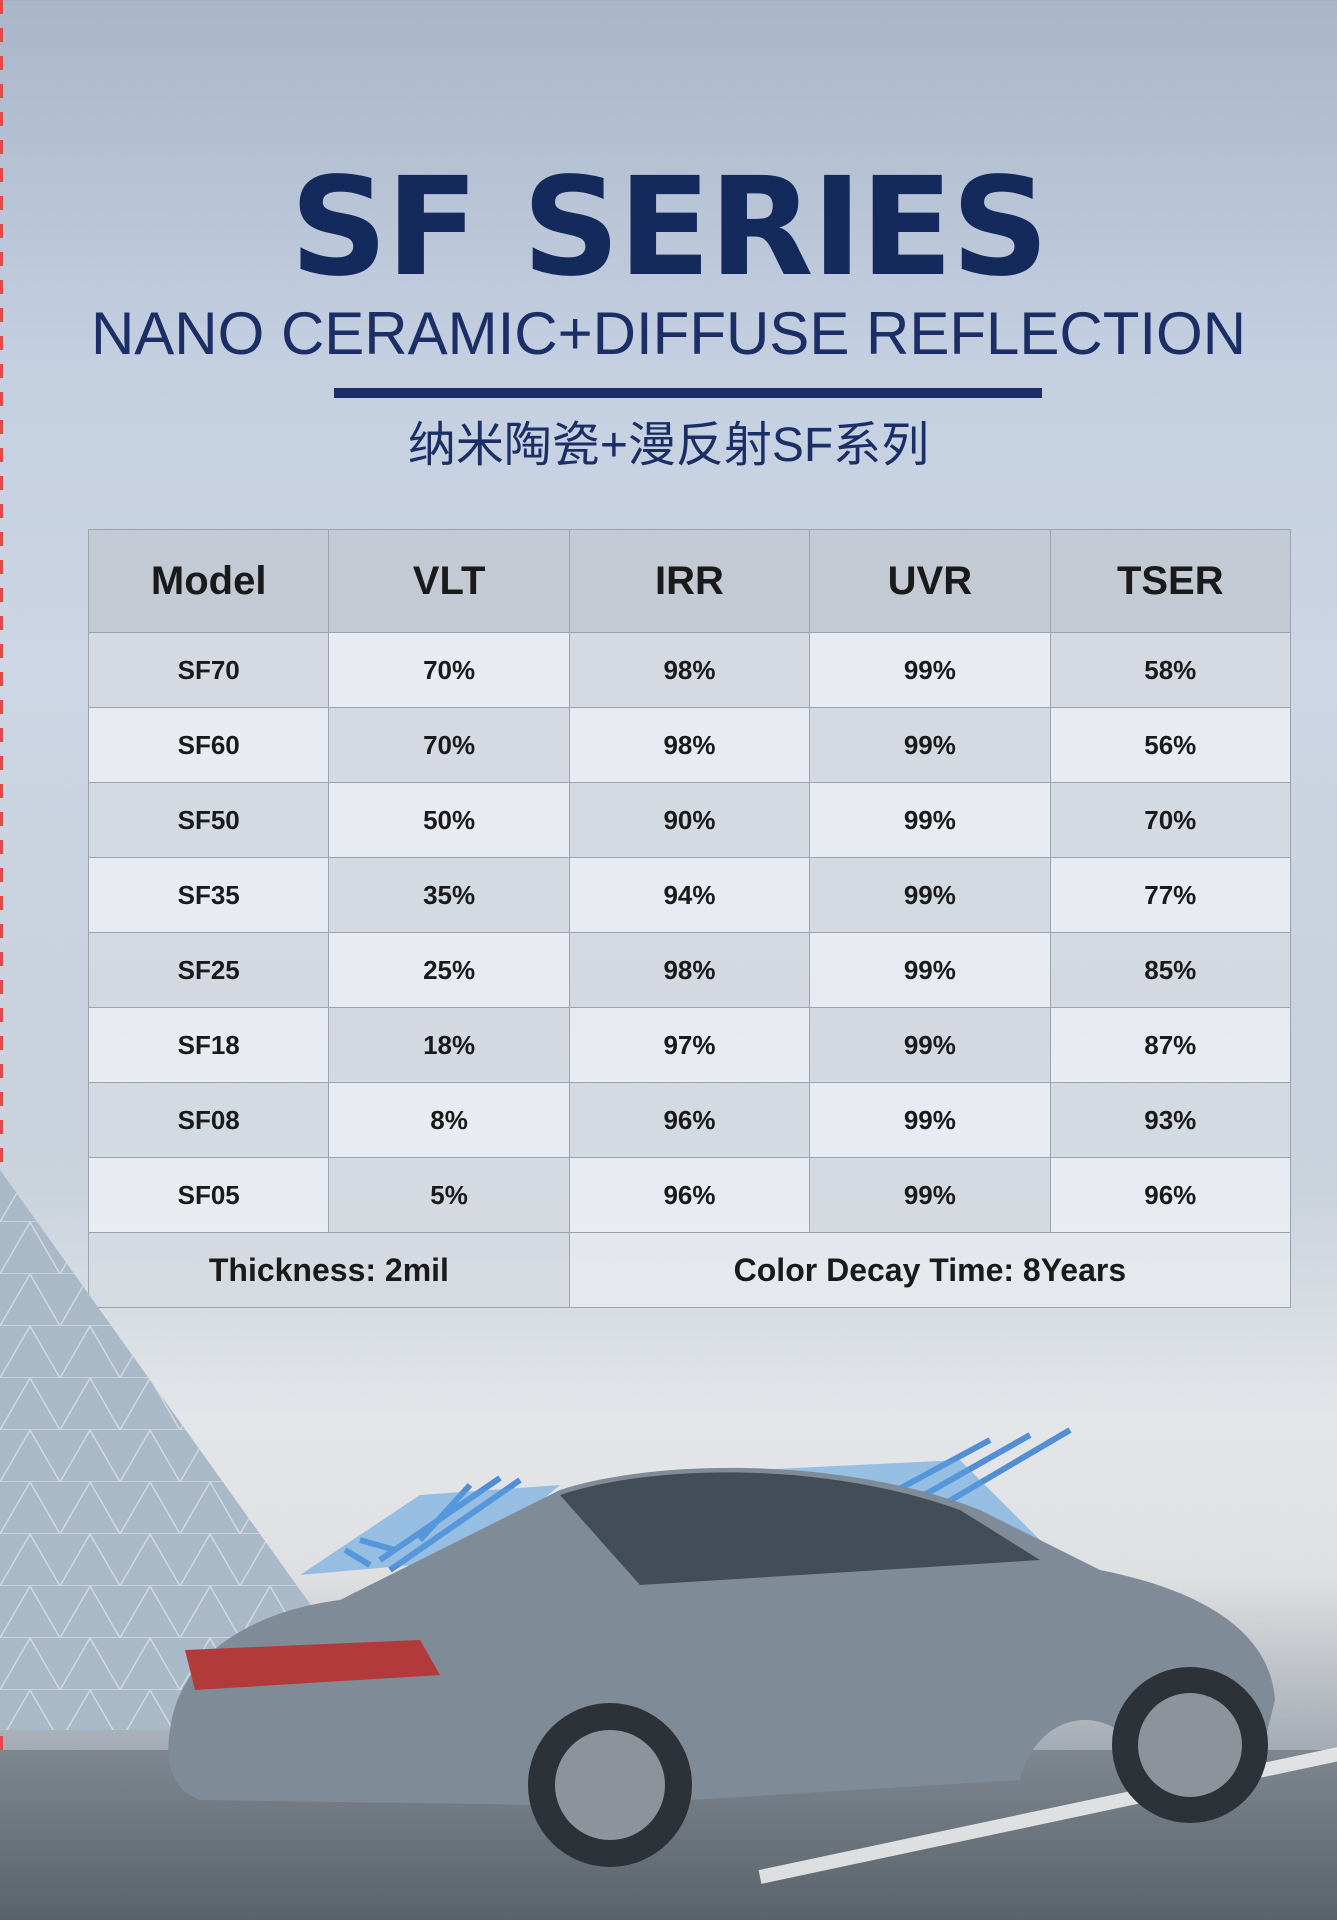  I want to click on cell-tser: 70%, so click(1170, 820).